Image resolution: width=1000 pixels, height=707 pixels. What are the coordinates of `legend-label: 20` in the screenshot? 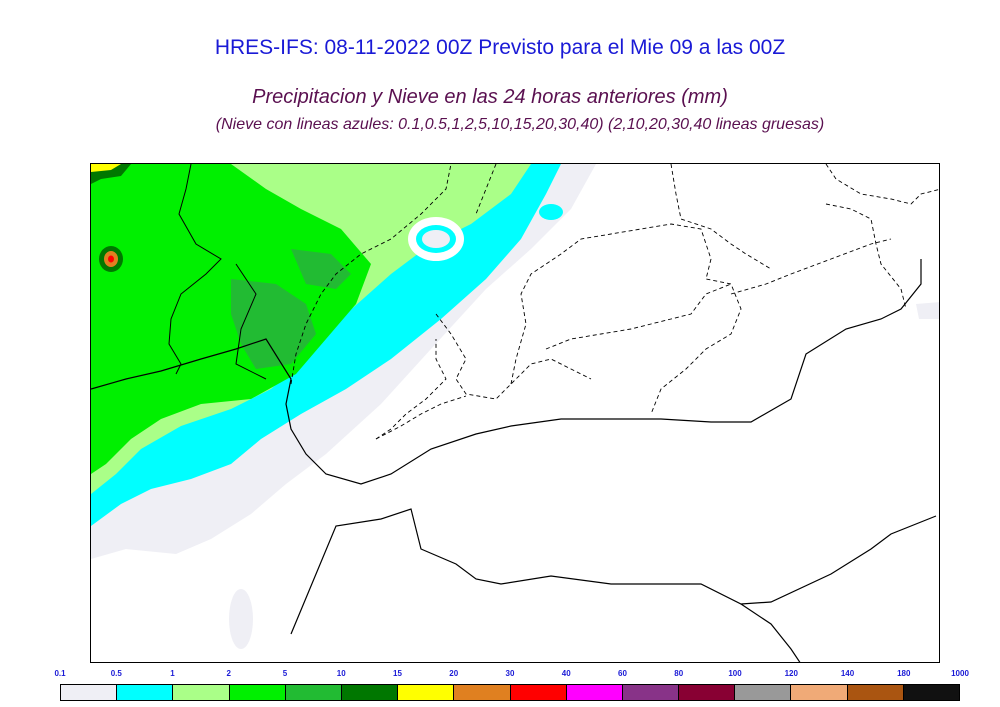 It's located at (454, 673).